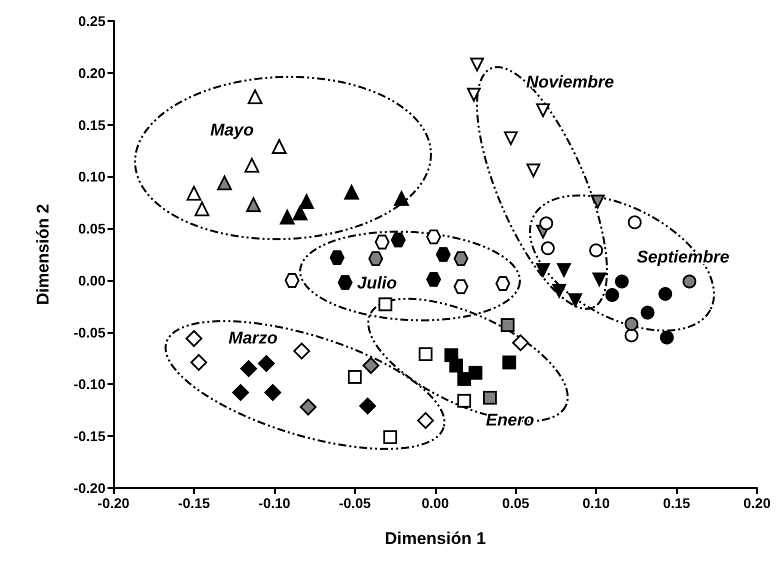 This screenshot has height=565, width=780. I want to click on annotation: Julio, so click(377, 283).